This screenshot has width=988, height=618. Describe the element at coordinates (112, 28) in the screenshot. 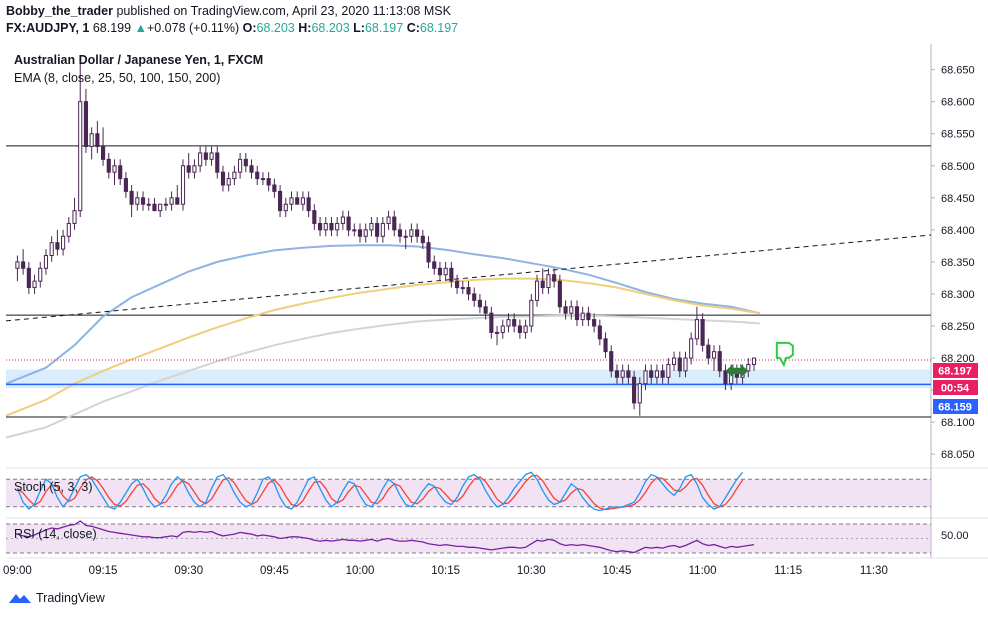

I see `last-price: 68.199` at that location.